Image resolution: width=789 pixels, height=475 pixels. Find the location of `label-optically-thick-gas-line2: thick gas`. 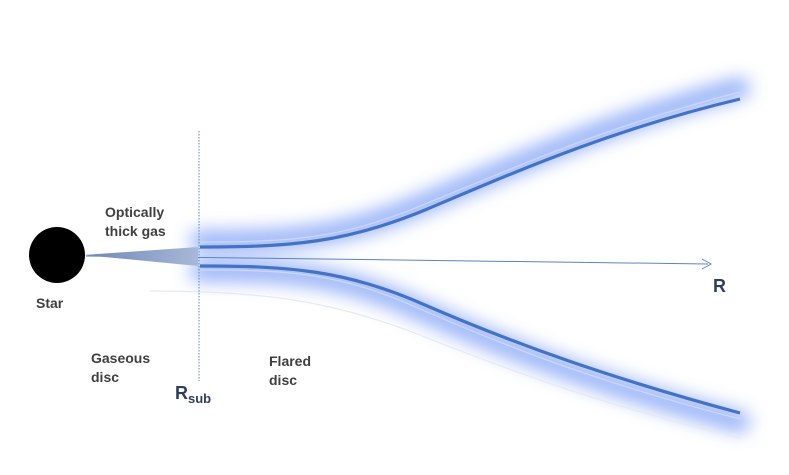

label-optically-thick-gas-line2: thick gas is located at coordinates (135, 231).